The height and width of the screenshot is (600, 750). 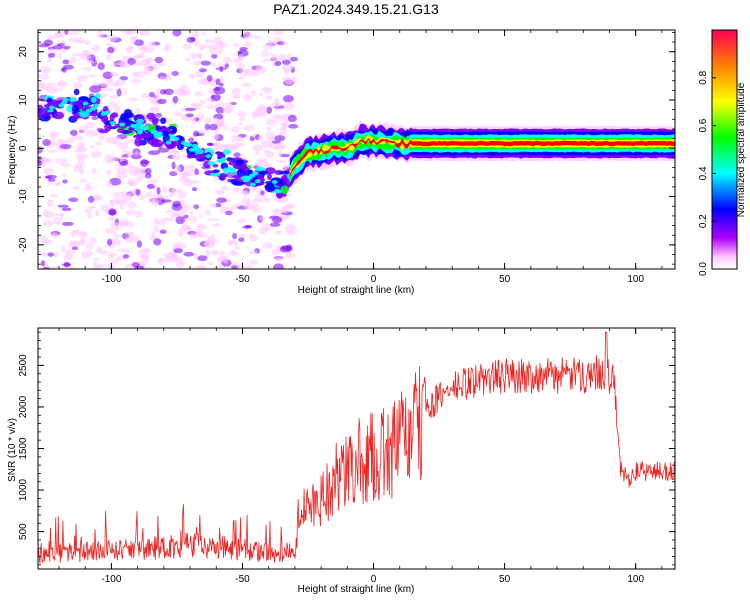 What do you see at coordinates (703, 221) in the screenshot?
I see `colorbar-tick-label: 0.2` at bounding box center [703, 221].